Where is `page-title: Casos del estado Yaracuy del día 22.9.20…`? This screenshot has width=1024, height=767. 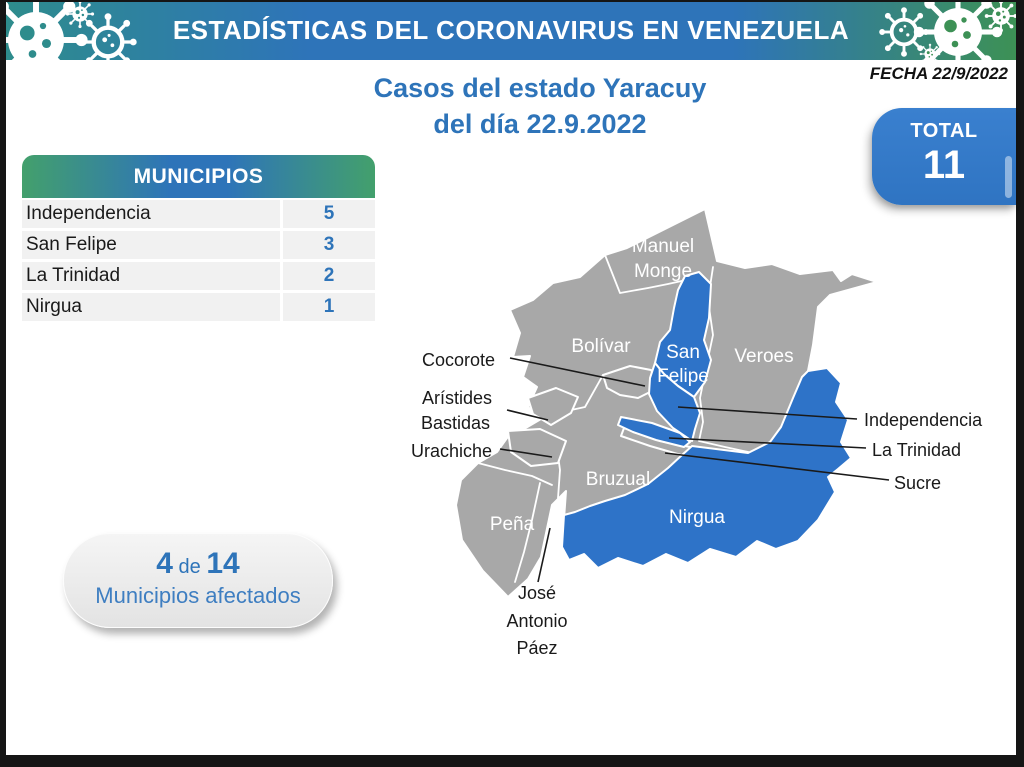 page-title: Casos del estado Yaracuy del día 22.9.20… is located at coordinates (540, 106).